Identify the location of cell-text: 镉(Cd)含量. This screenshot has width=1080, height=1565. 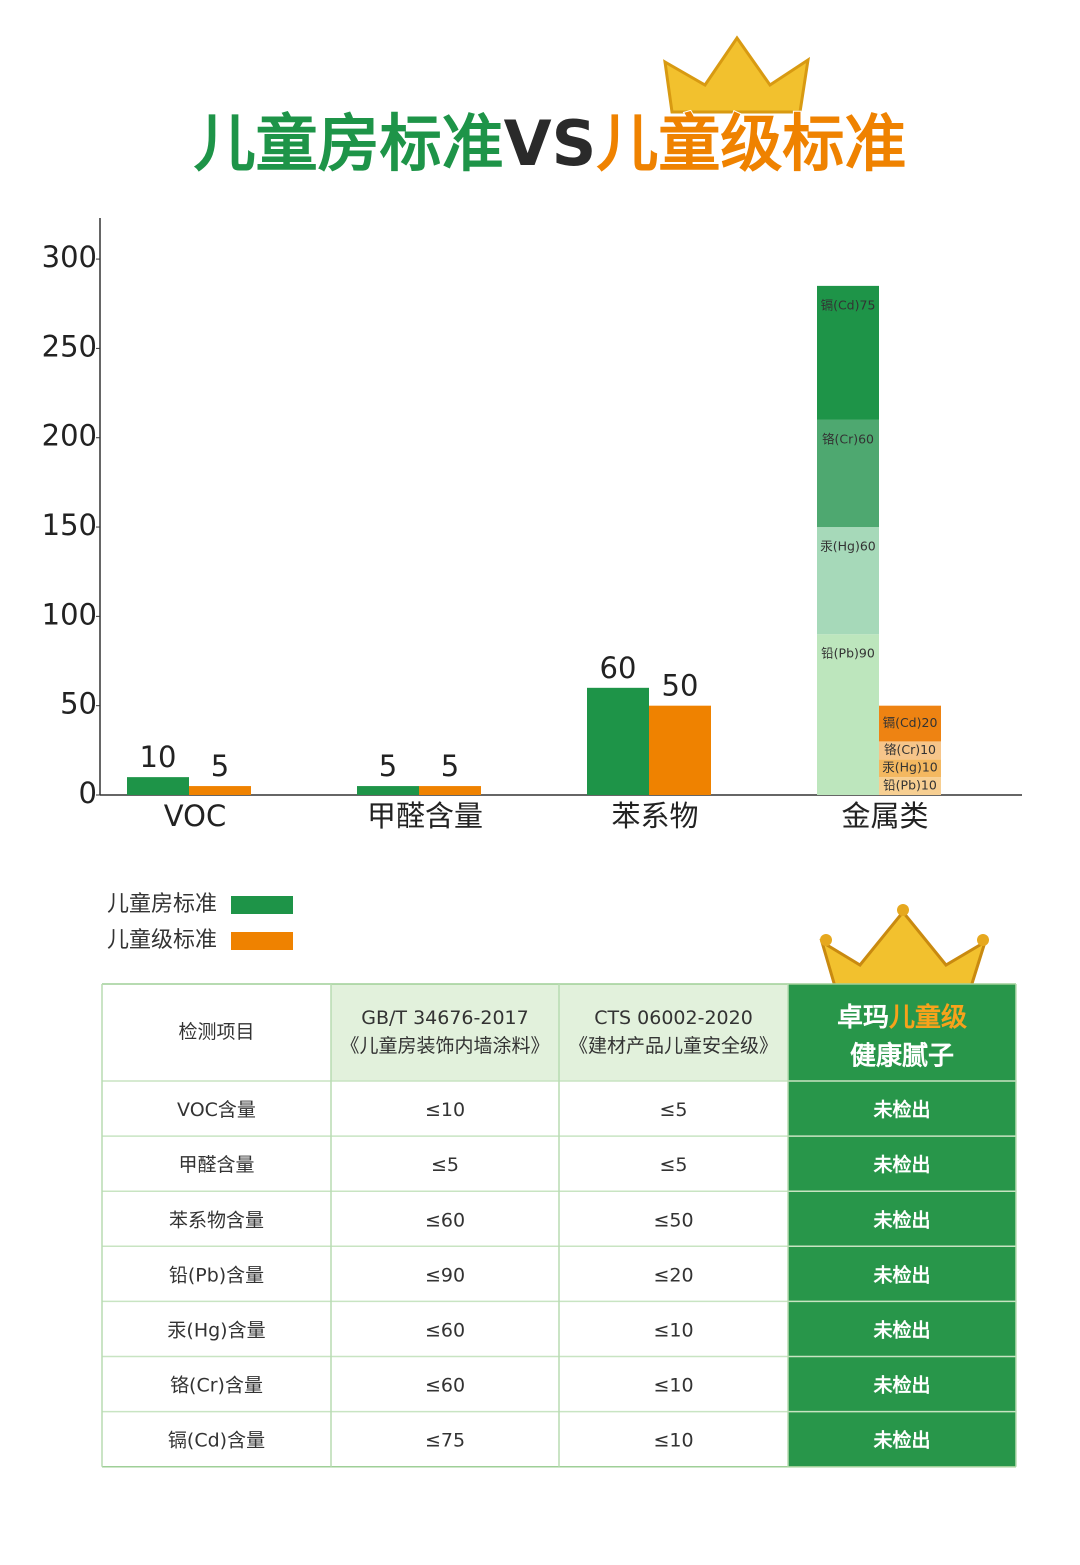
(216, 1441).